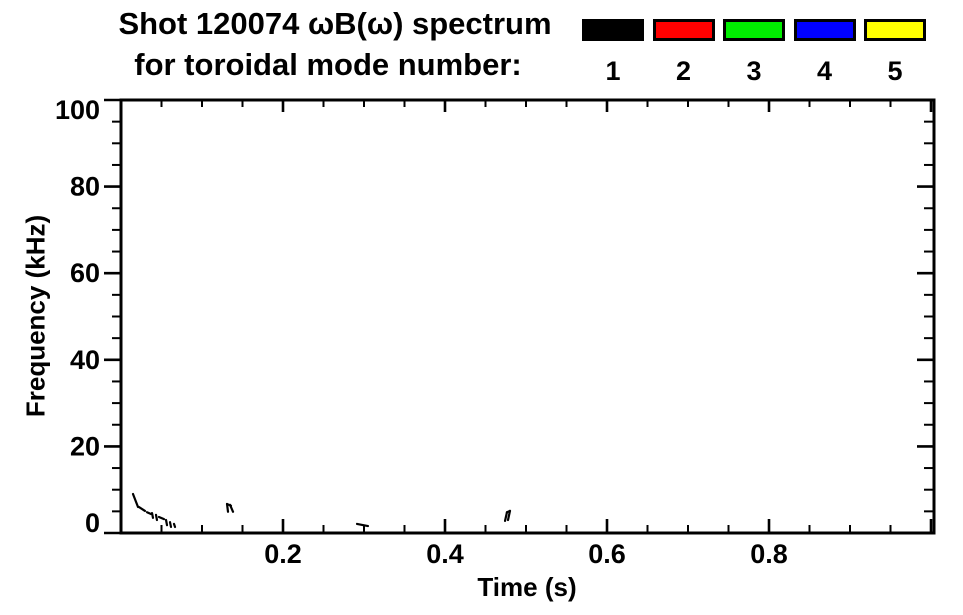  Describe the element at coordinates (684, 53) in the screenshot. I see `legend-item-mode-2: 2` at that location.